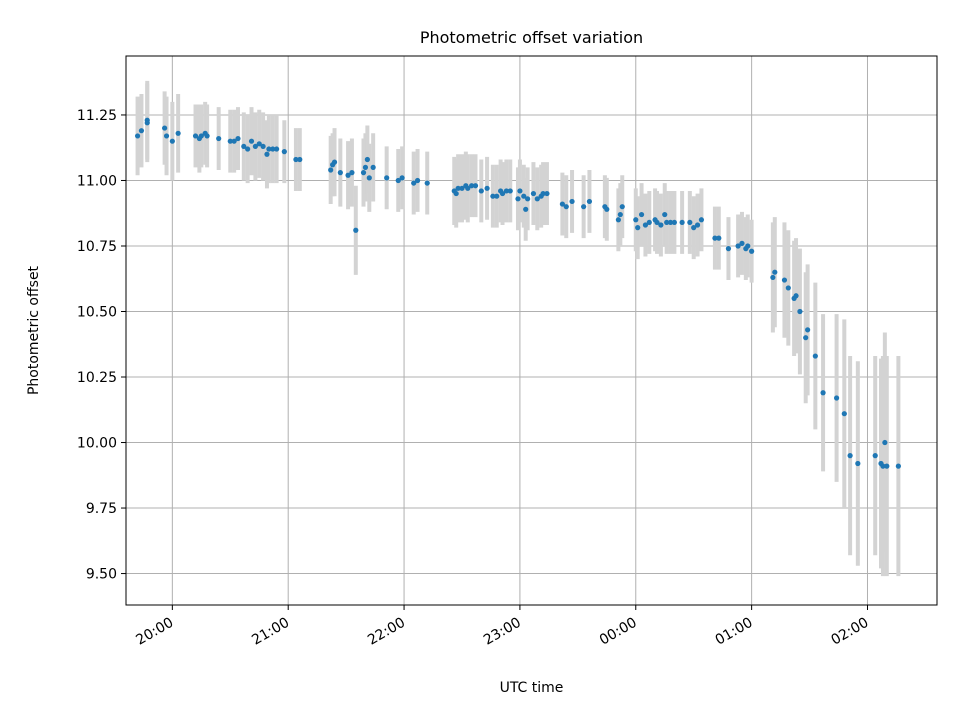 The image size is (960, 720). I want to click on y-tick-label: 10.50, so click(97, 313).